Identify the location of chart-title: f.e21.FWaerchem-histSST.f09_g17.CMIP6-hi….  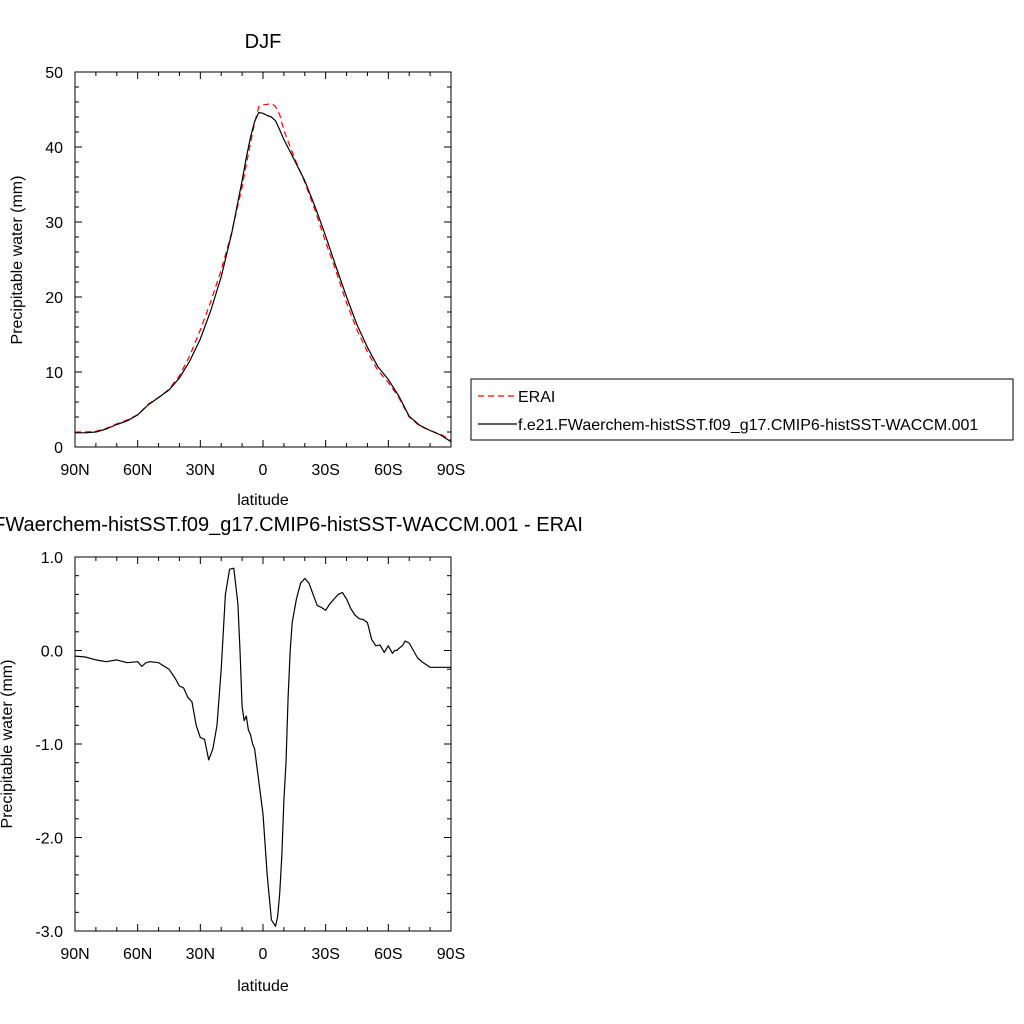
(291, 525).